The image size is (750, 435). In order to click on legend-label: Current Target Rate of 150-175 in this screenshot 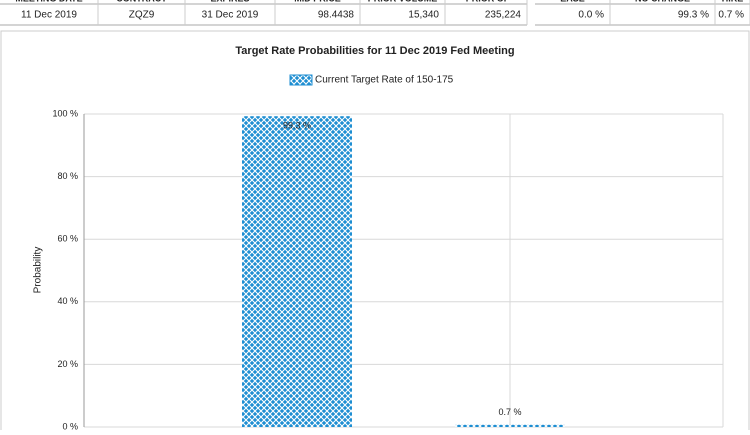, I will do `click(384, 80)`.